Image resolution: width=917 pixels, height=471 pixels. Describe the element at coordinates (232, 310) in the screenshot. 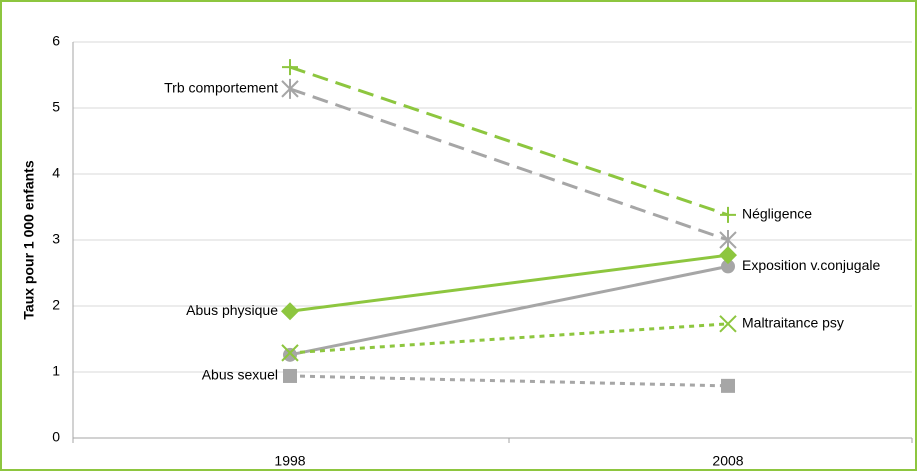

I see `series-label: Abus physique` at that location.